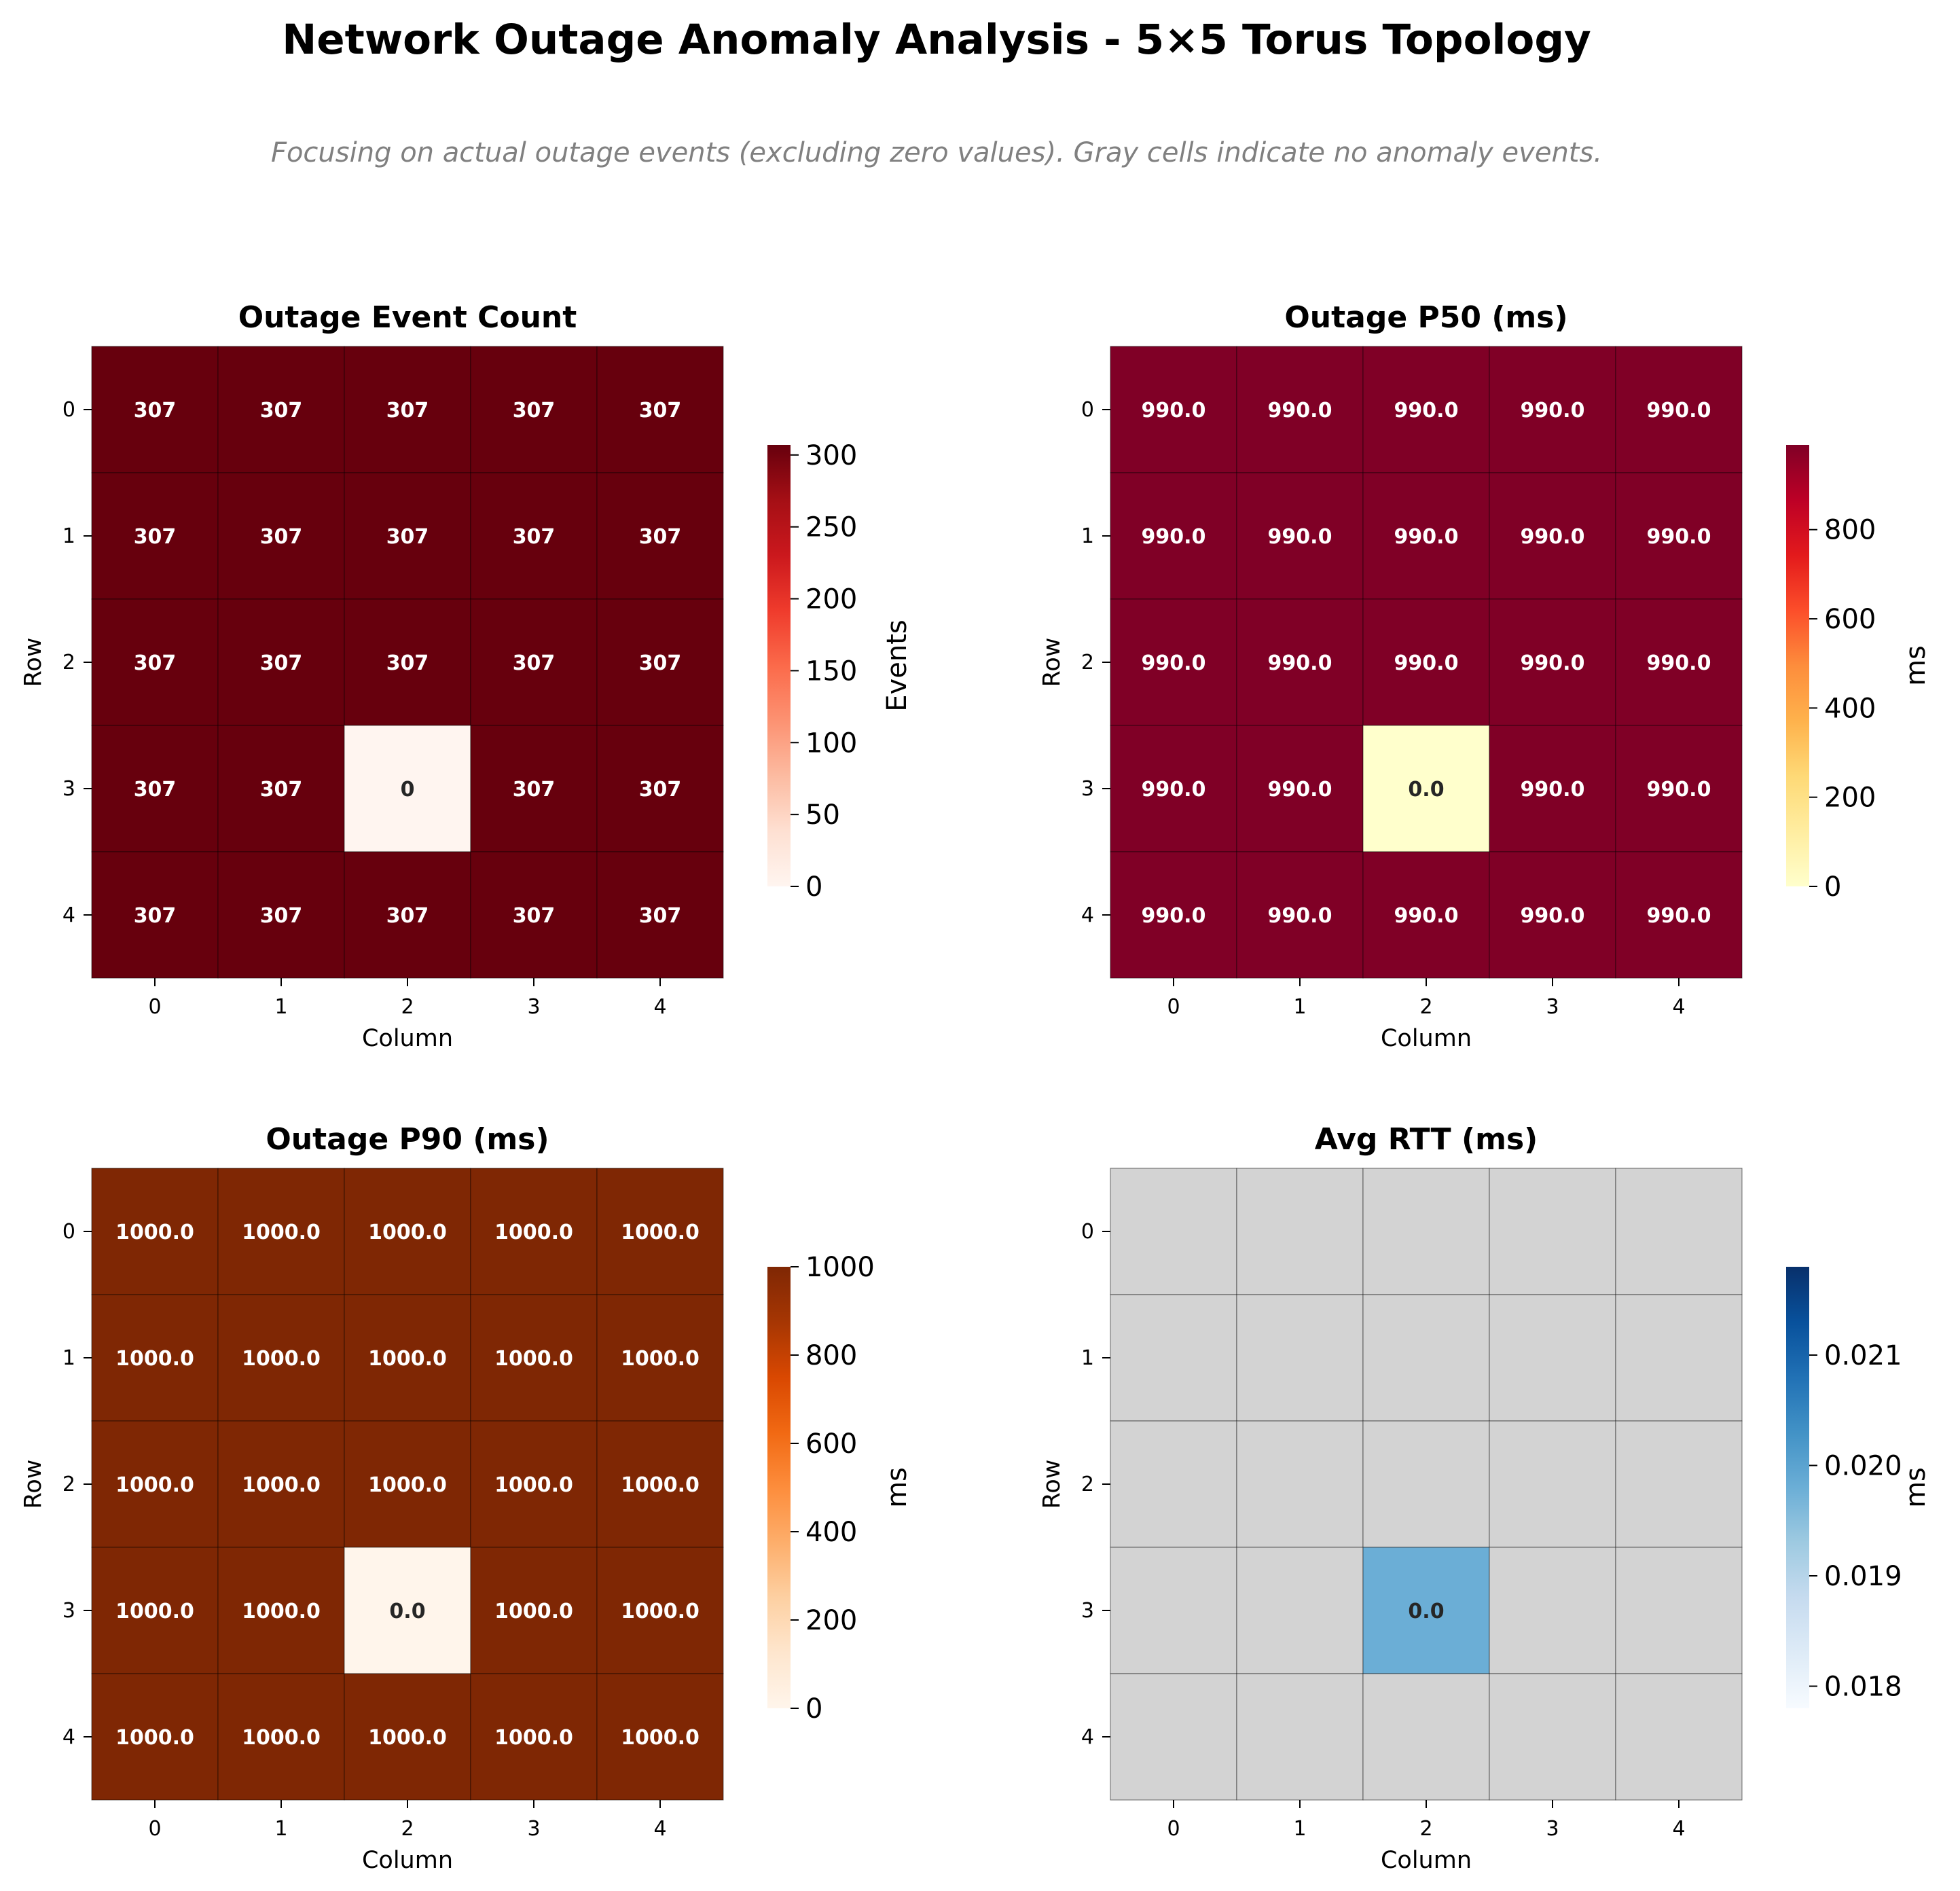  What do you see at coordinates (779, 1487) in the screenshot?
I see `colorbar` at bounding box center [779, 1487].